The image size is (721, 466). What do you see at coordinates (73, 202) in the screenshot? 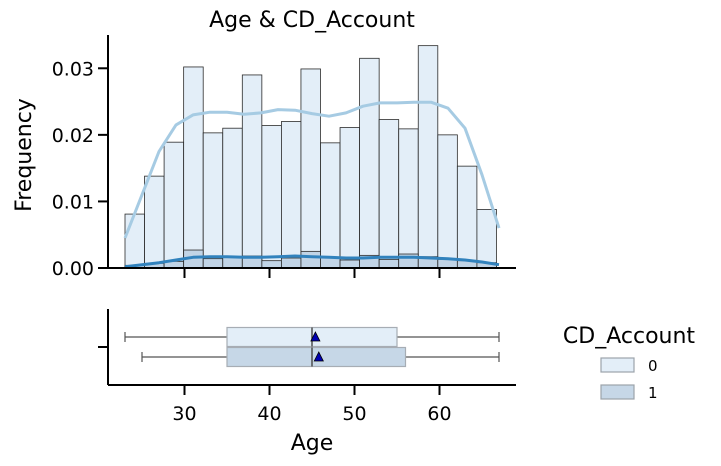
I see `y-tick-label: 0.01` at bounding box center [73, 202].